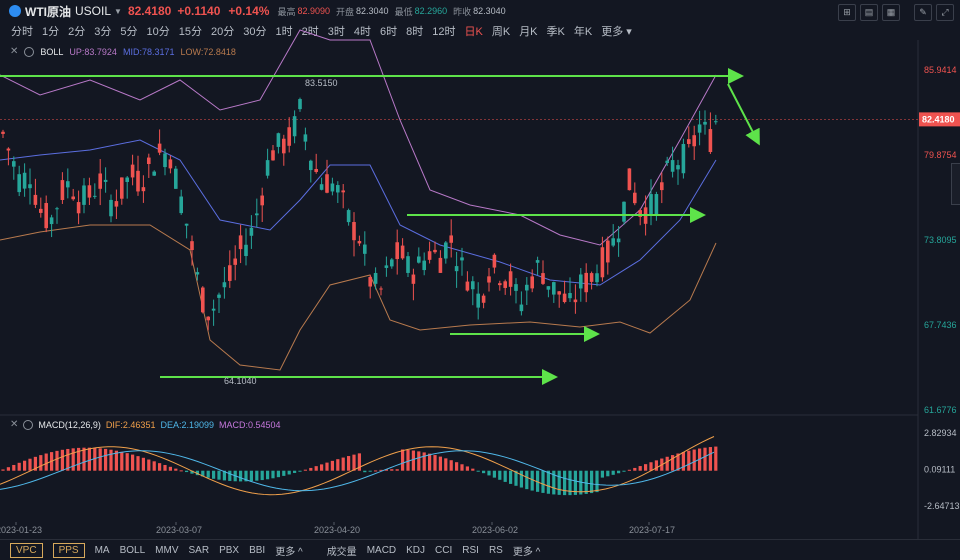  Describe the element at coordinates (336, 32) in the screenshot. I see `timeframe-11: 3时` at that location.